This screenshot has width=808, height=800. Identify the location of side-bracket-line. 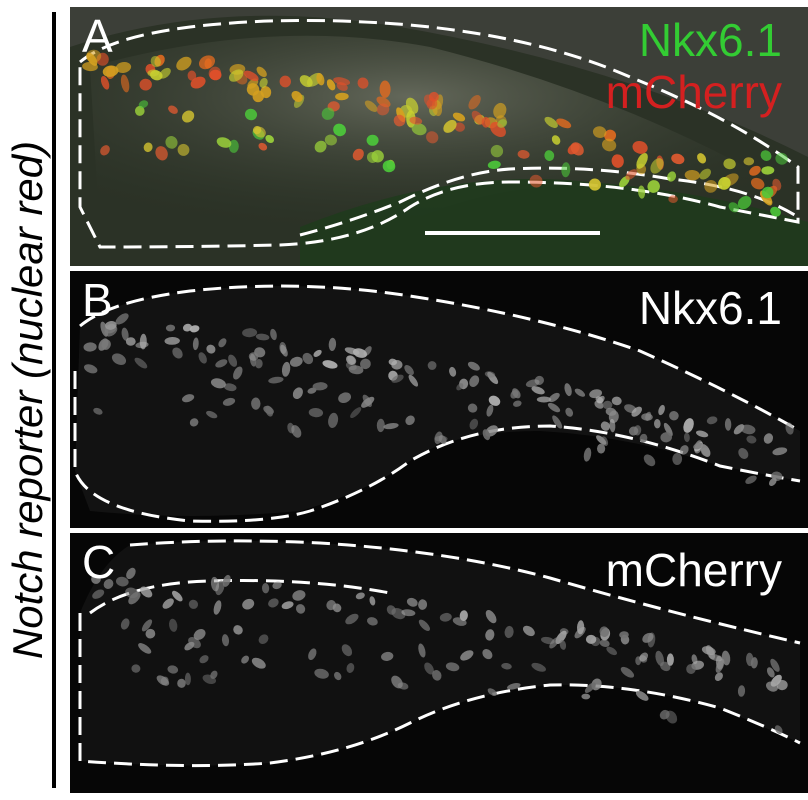
(54, 400).